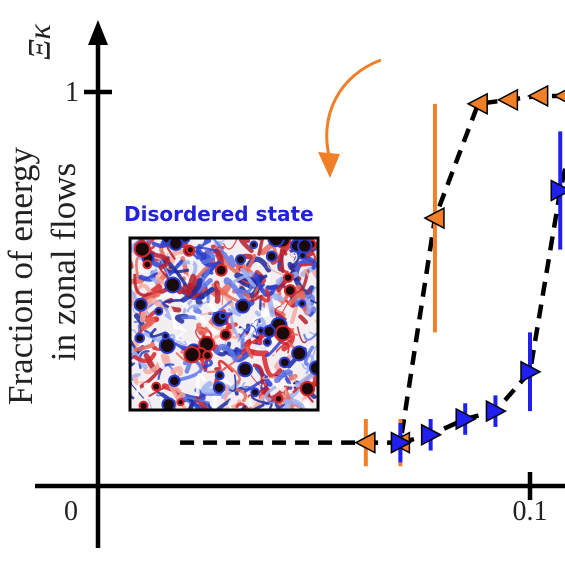 The height and width of the screenshot is (565, 565). What do you see at coordinates (224, 324) in the screenshot?
I see `inset-image` at bounding box center [224, 324].